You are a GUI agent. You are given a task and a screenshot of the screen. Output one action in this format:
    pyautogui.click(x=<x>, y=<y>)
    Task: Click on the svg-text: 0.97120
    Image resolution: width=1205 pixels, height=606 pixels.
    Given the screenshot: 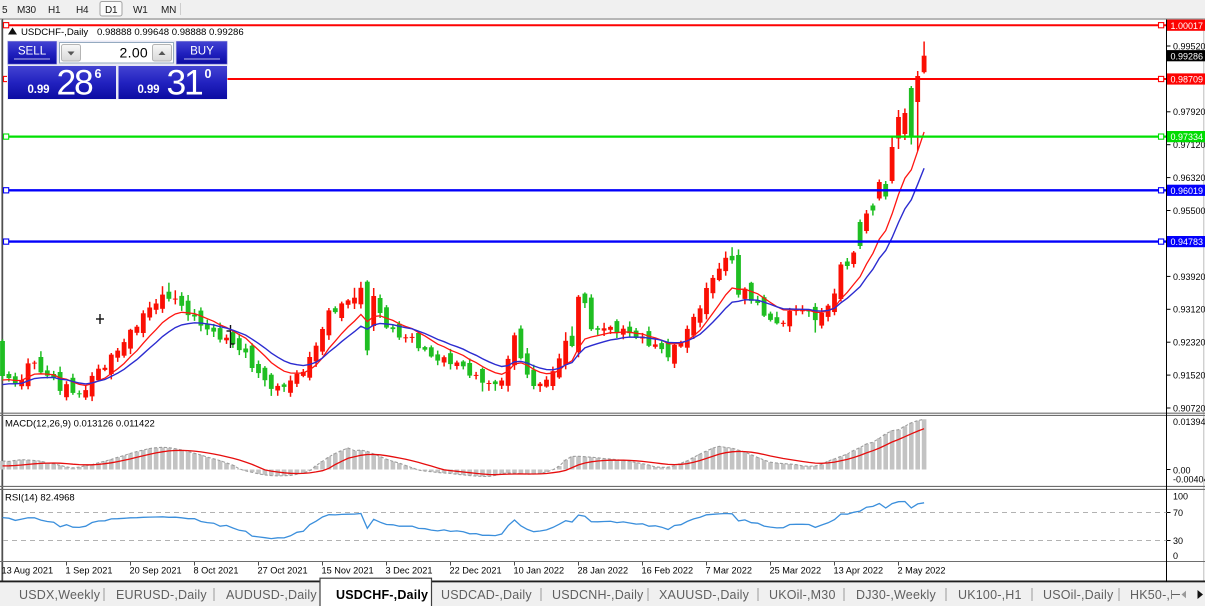 What is the action you would take?
    pyautogui.click(x=1189, y=145)
    